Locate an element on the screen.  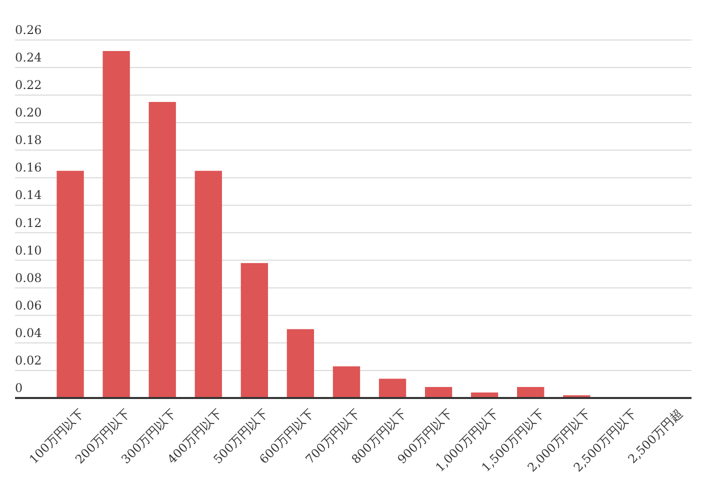
y-tick-label: 0.12 is located at coordinates (28, 223).